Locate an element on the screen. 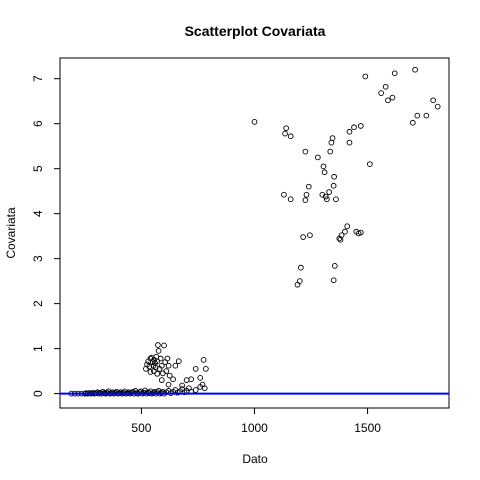  y-tick-label: 7 is located at coordinates (38, 78).